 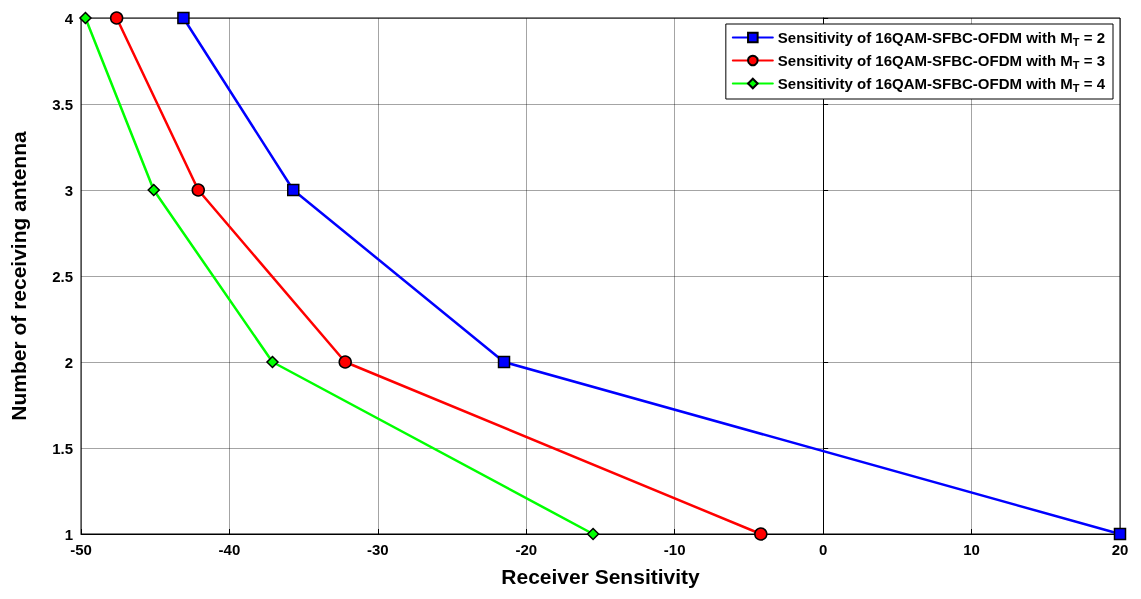 What do you see at coordinates (68, 190) in the screenshot?
I see `y-tick-label: 3` at bounding box center [68, 190].